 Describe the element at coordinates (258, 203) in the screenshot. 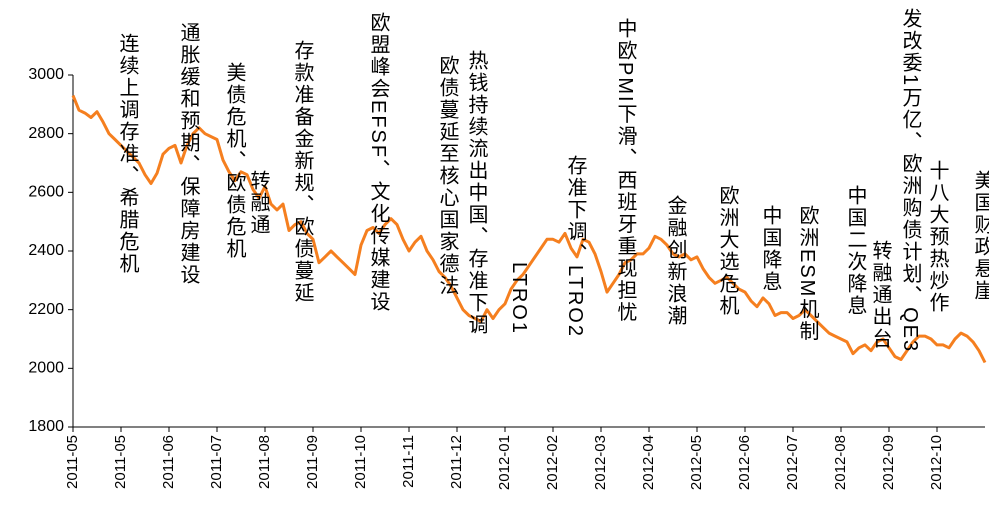

I see `annotation: 转融通` at that location.